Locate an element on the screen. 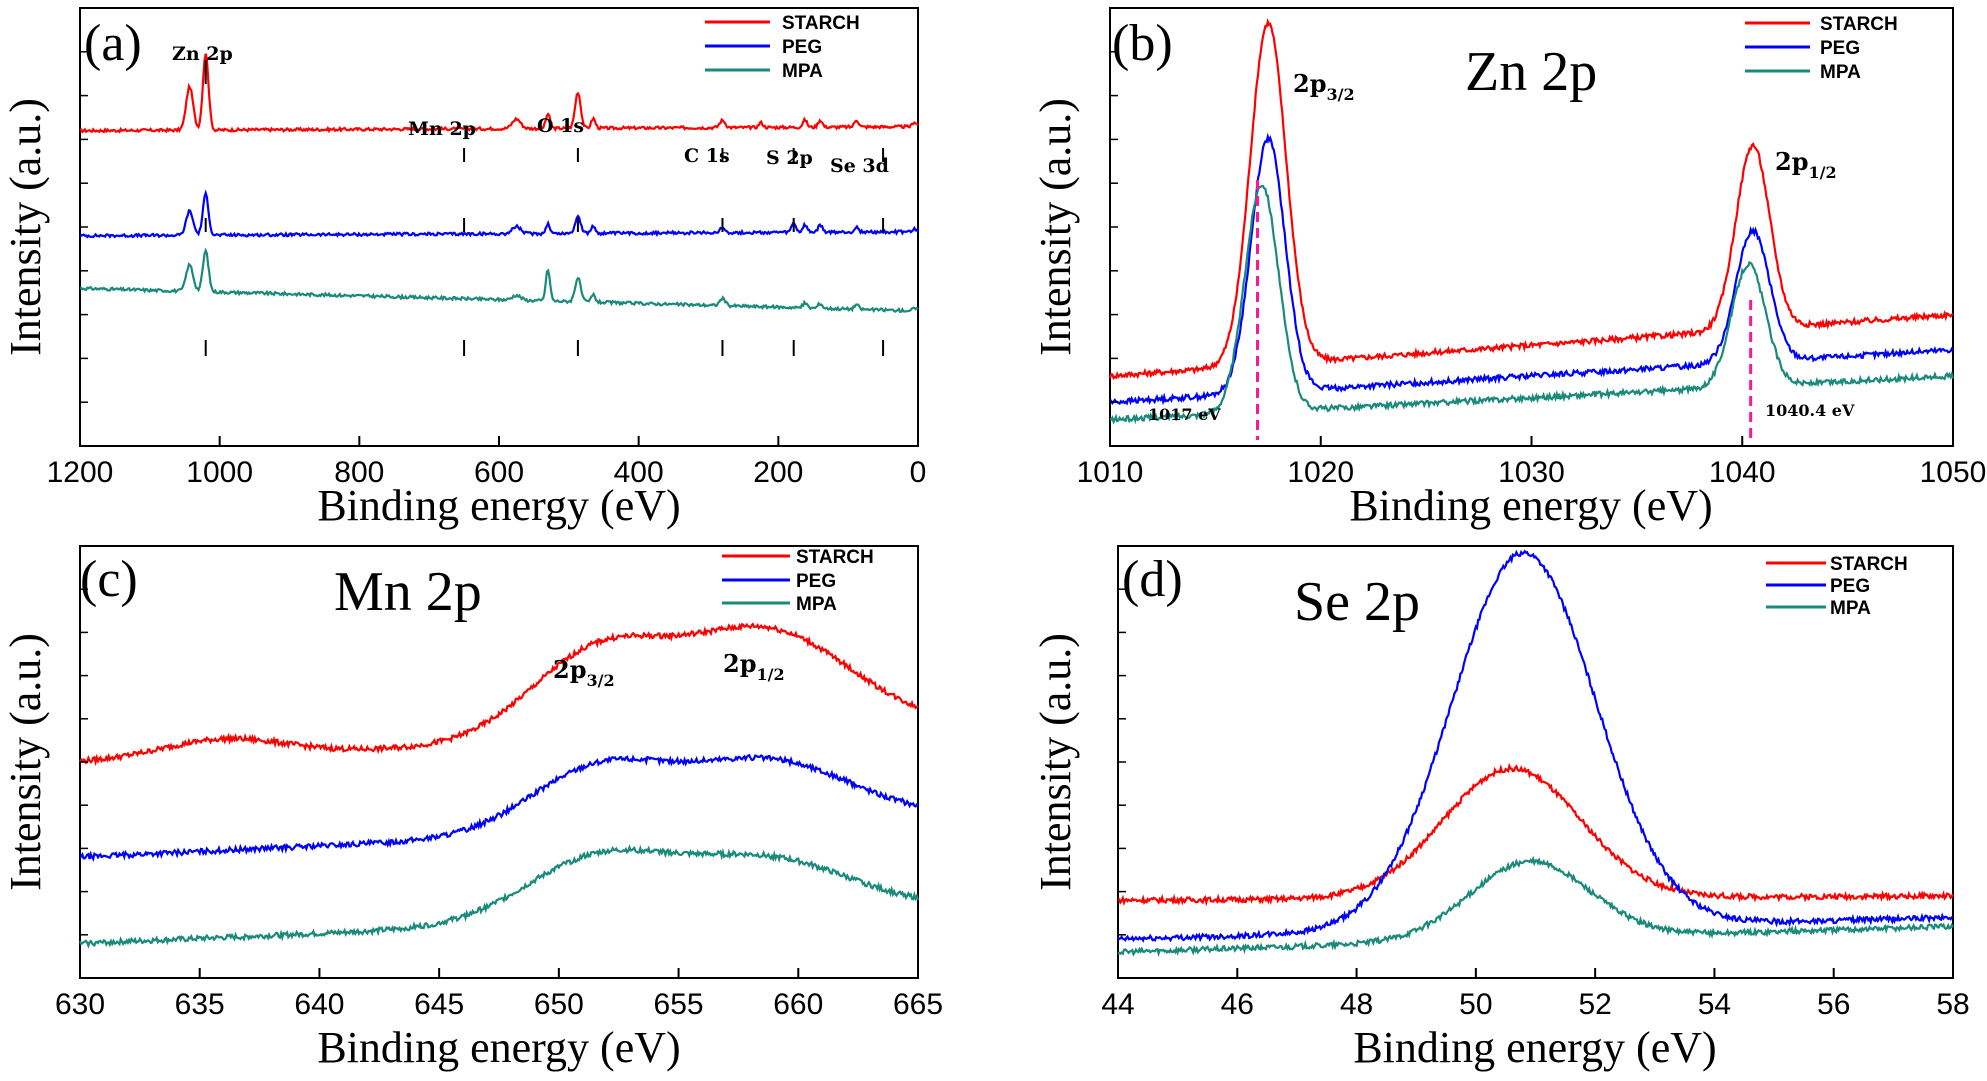  panel-c-y-axis-label: Intensity (a.u.) is located at coordinates (25, 762).